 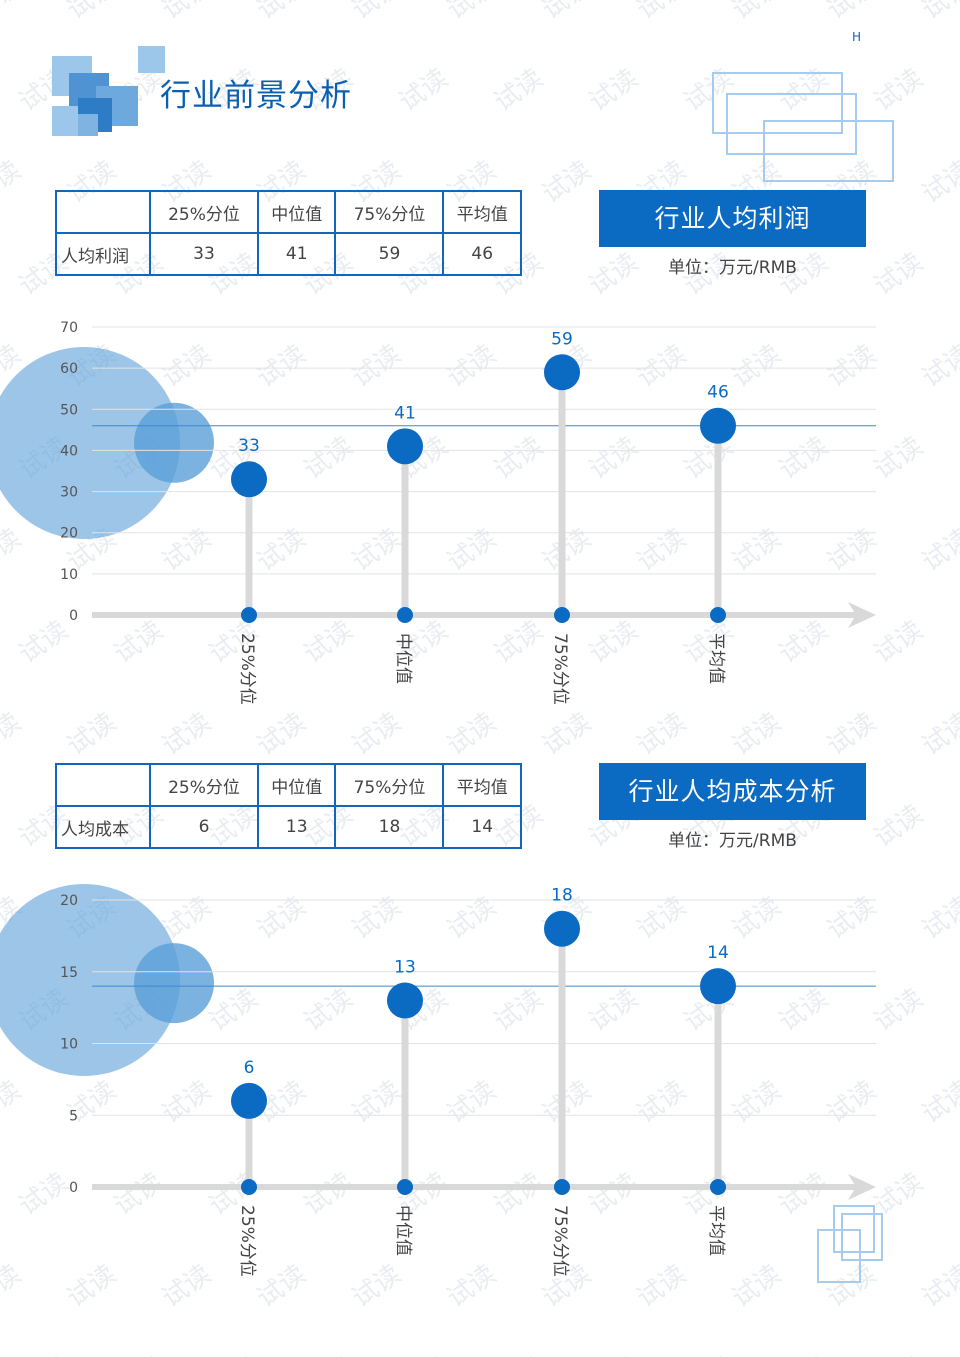 I want to click on table-cell: 13, so click(x=296, y=827).